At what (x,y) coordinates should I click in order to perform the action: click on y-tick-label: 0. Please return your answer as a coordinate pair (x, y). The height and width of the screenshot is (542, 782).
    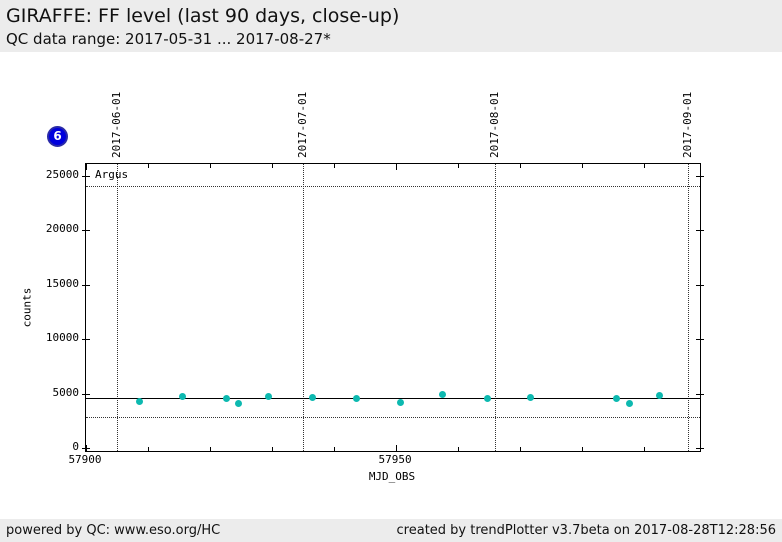
    Looking at the image, I should click on (75, 447).